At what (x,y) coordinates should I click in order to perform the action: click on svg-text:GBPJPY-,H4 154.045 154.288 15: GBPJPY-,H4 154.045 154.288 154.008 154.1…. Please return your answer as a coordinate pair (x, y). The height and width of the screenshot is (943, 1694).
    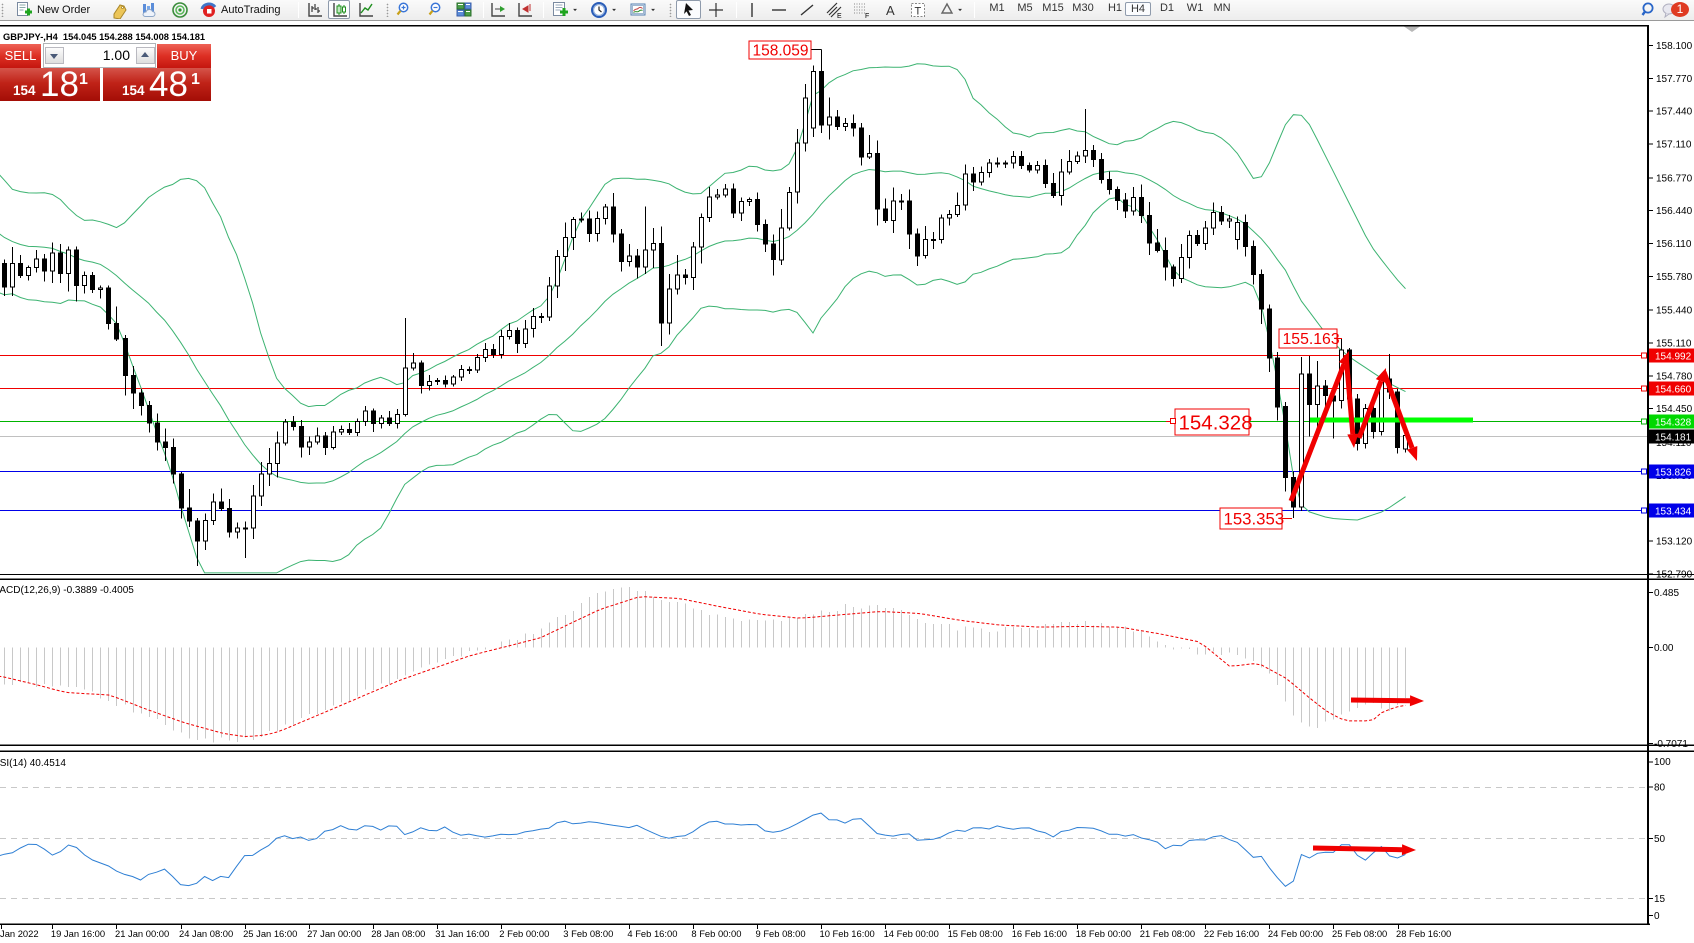
    Looking at the image, I should click on (104, 37).